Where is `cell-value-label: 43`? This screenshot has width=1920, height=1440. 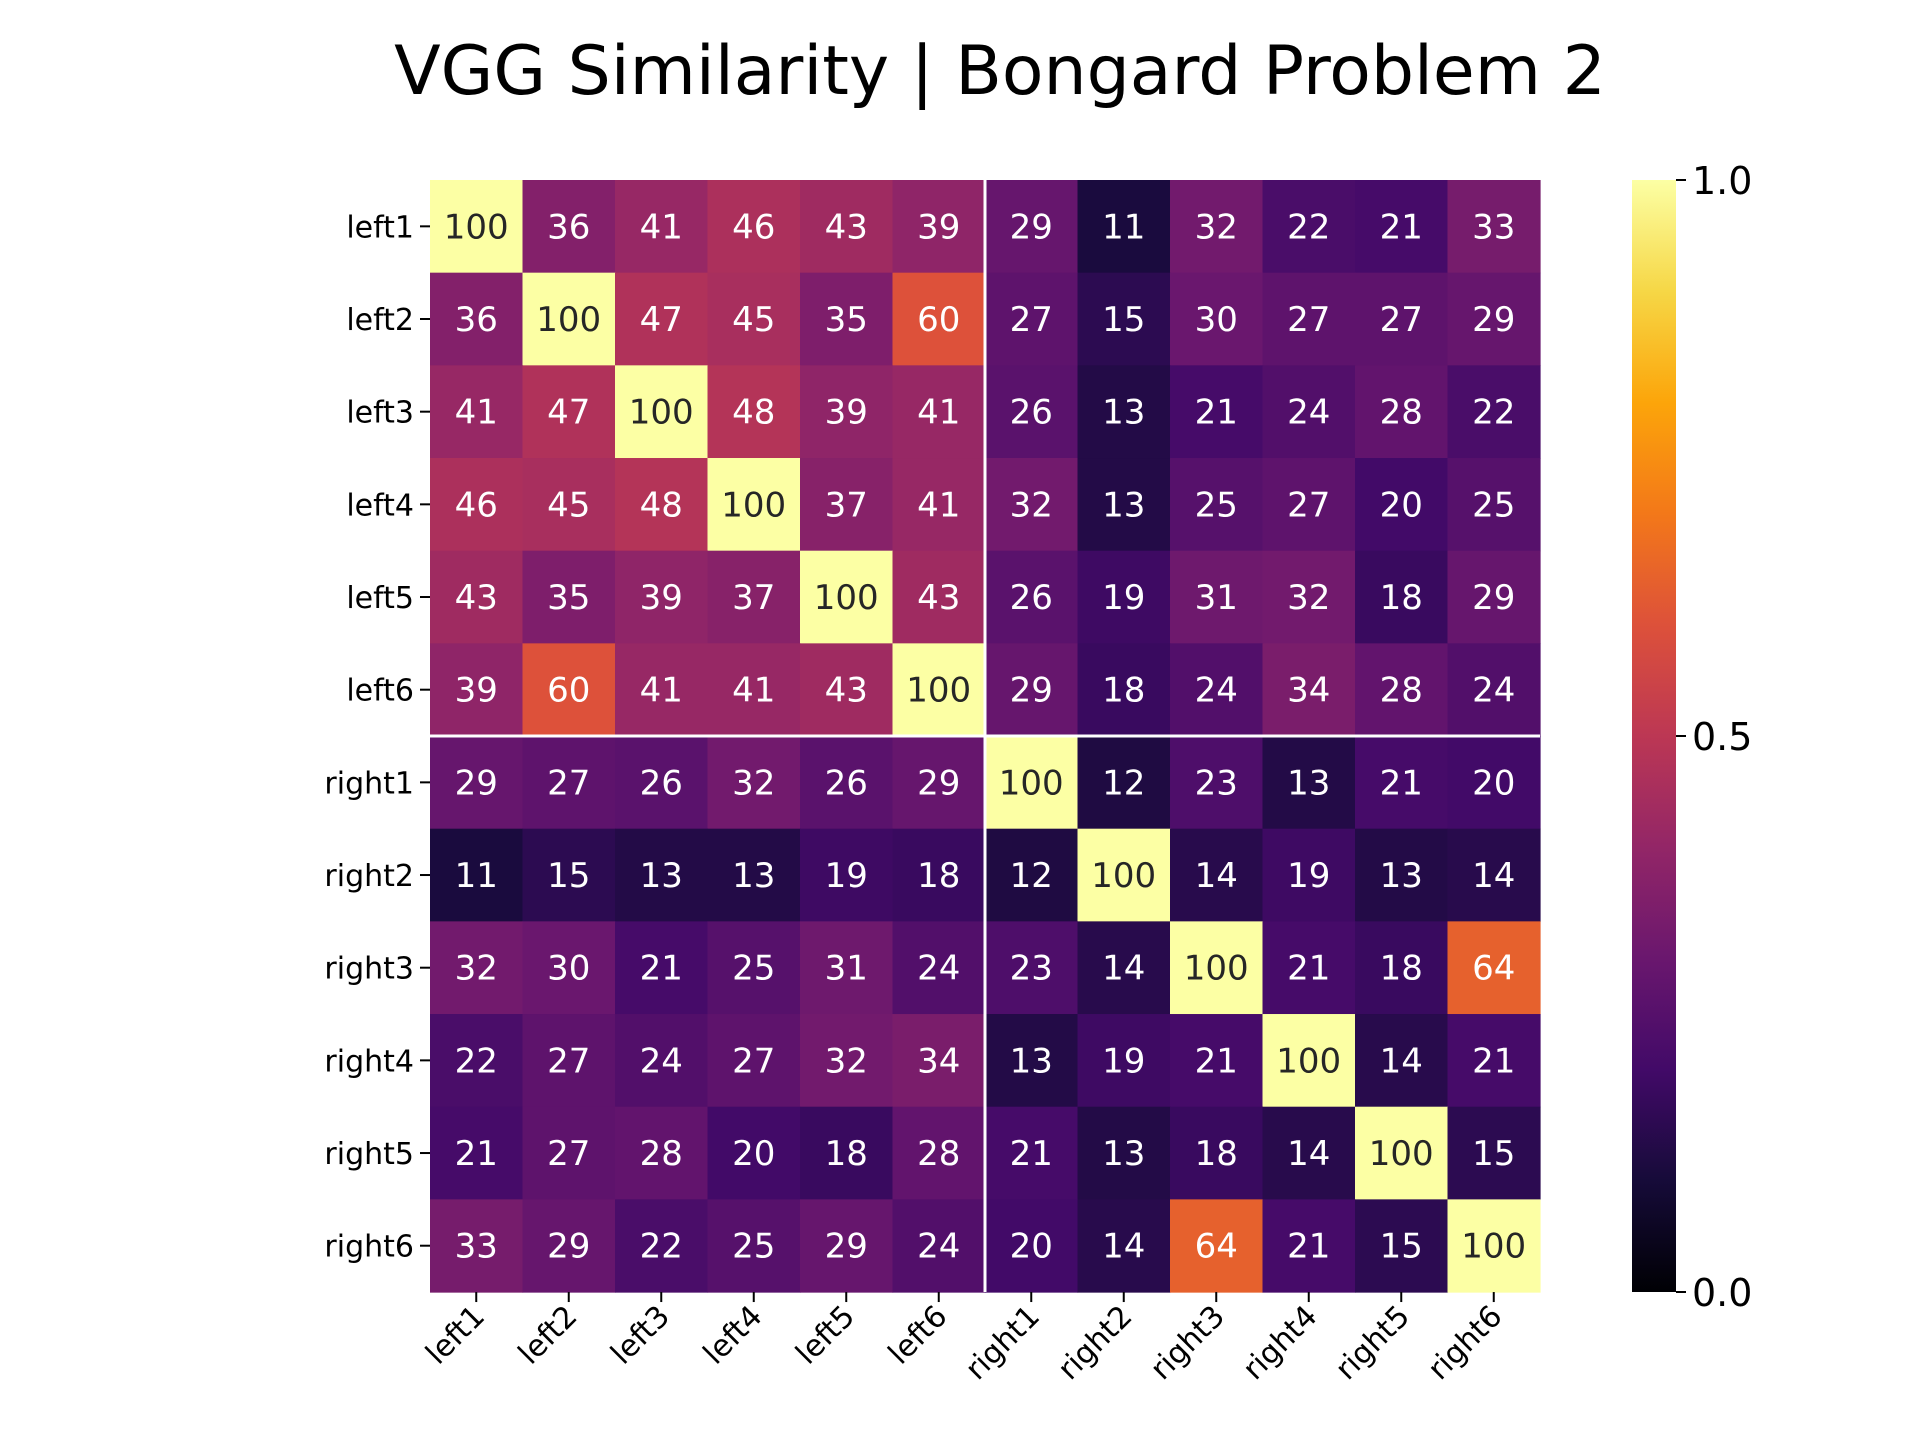 cell-value-label: 43 is located at coordinates (846, 227).